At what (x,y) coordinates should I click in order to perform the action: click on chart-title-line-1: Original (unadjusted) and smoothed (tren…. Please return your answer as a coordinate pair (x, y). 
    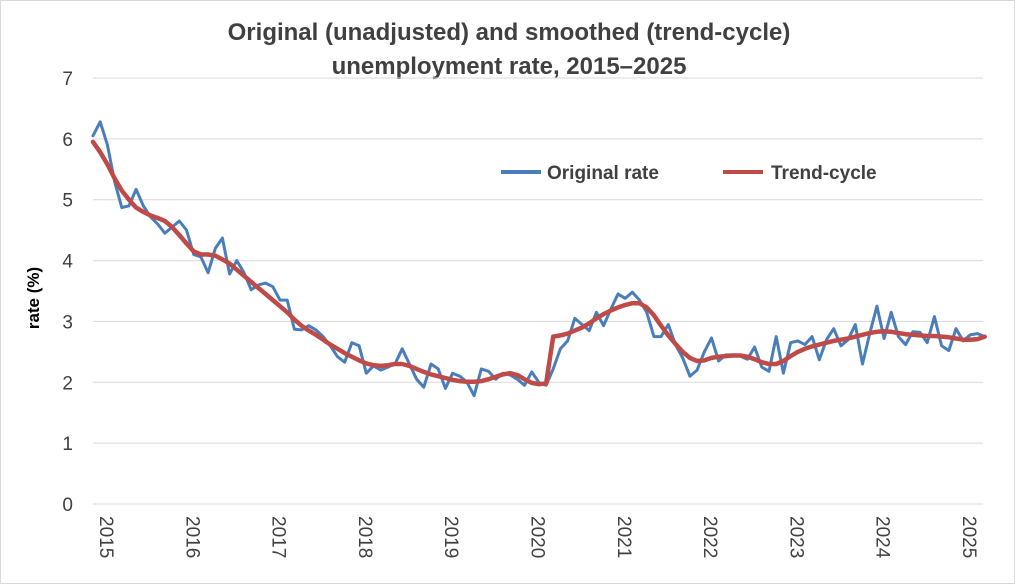
    Looking at the image, I should click on (509, 32).